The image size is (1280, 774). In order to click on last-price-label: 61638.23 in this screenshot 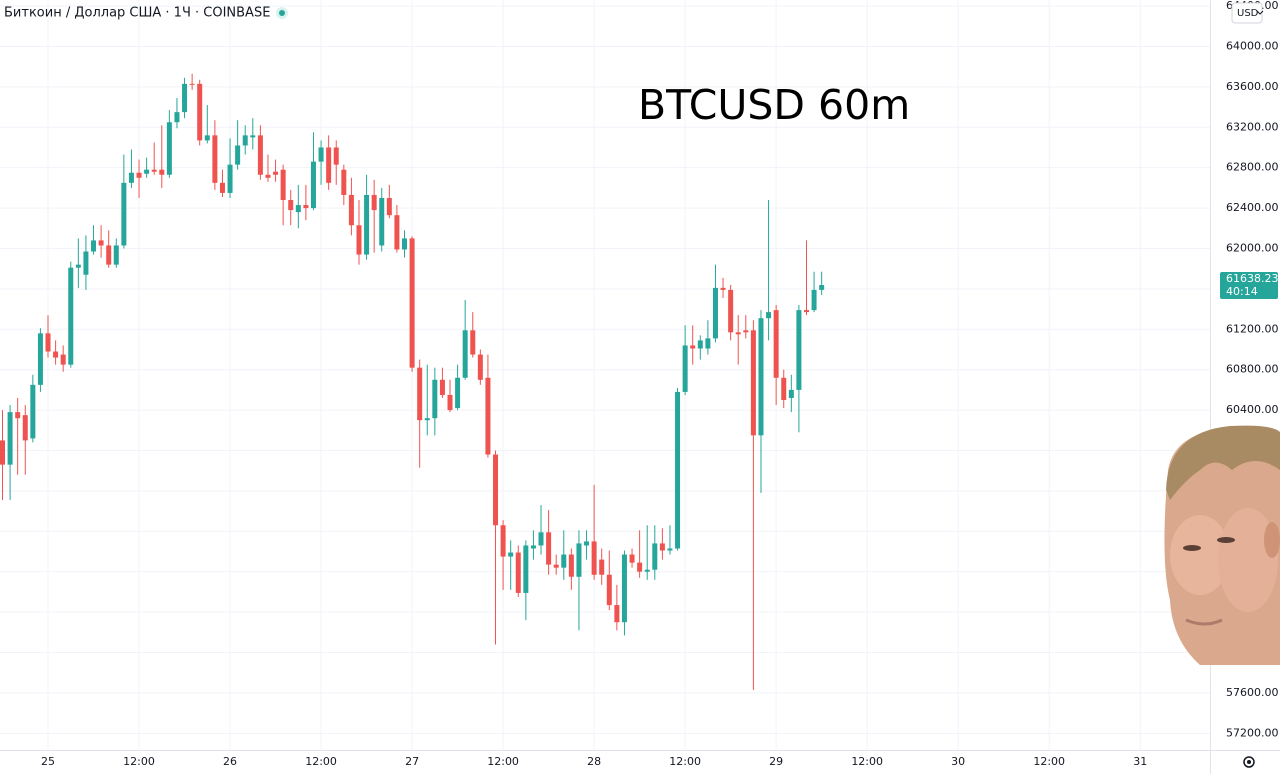, I will do `click(1252, 278)`.